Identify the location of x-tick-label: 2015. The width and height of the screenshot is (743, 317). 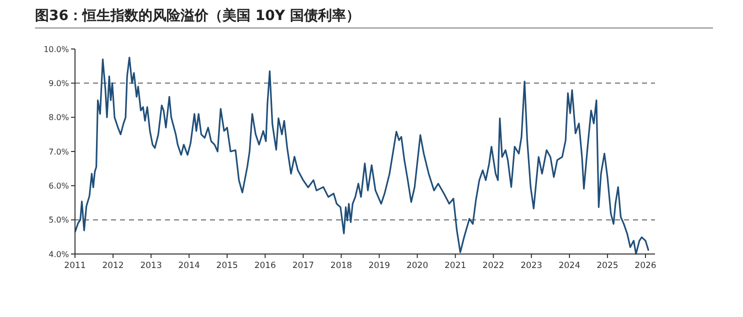
(227, 266).